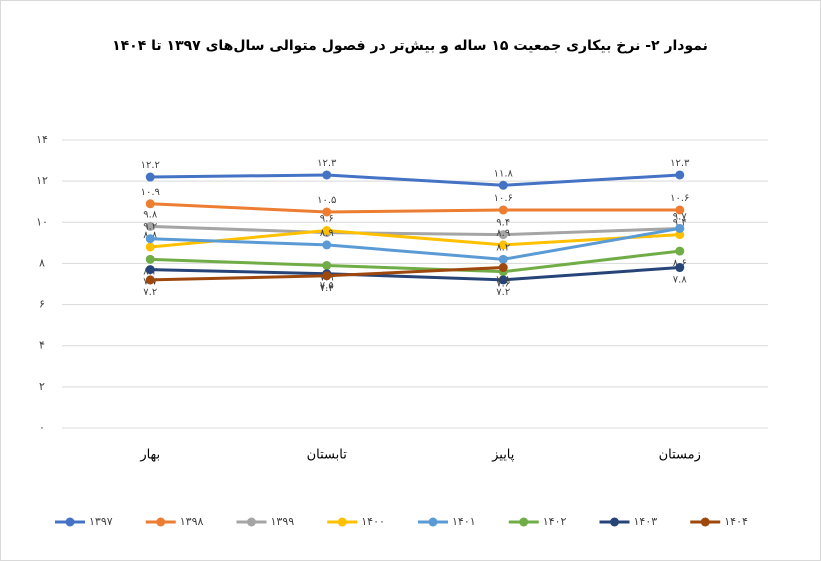 This screenshot has width=821, height=561. What do you see at coordinates (283, 521) in the screenshot?
I see `legend-label: ۱۳۹۹` at bounding box center [283, 521].